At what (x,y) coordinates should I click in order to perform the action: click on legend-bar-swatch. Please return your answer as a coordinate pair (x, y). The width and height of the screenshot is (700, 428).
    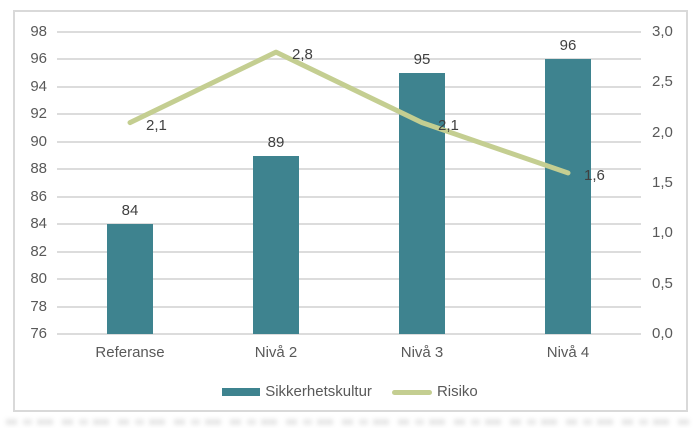
    Looking at the image, I should click on (241, 392).